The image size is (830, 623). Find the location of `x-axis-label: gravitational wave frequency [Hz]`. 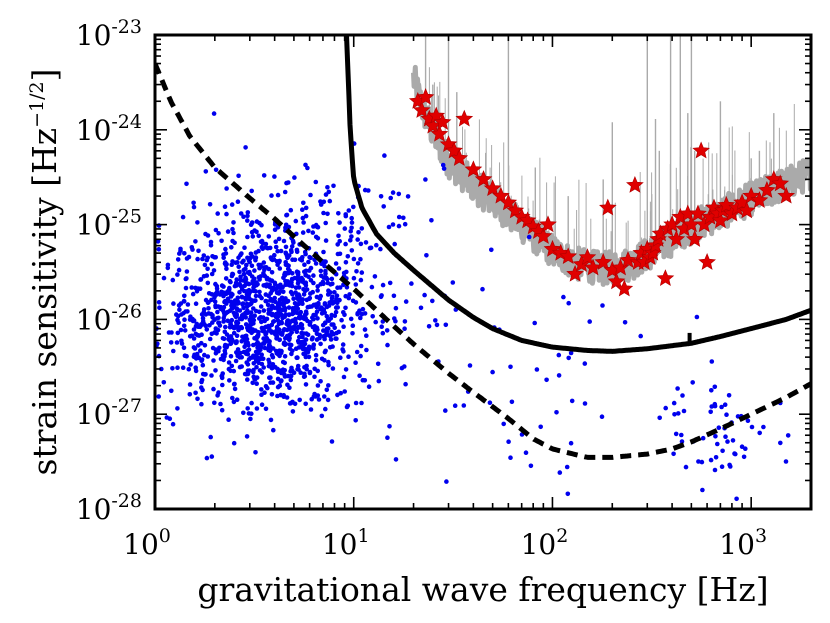

x-axis-label: gravitational wave frequency [Hz] is located at coordinates (482, 589).